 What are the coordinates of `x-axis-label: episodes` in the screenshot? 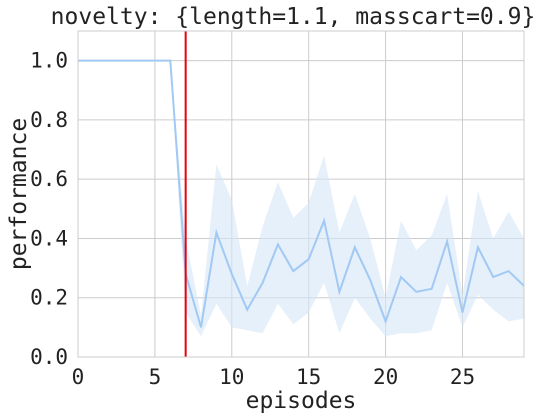 It's located at (301, 401).